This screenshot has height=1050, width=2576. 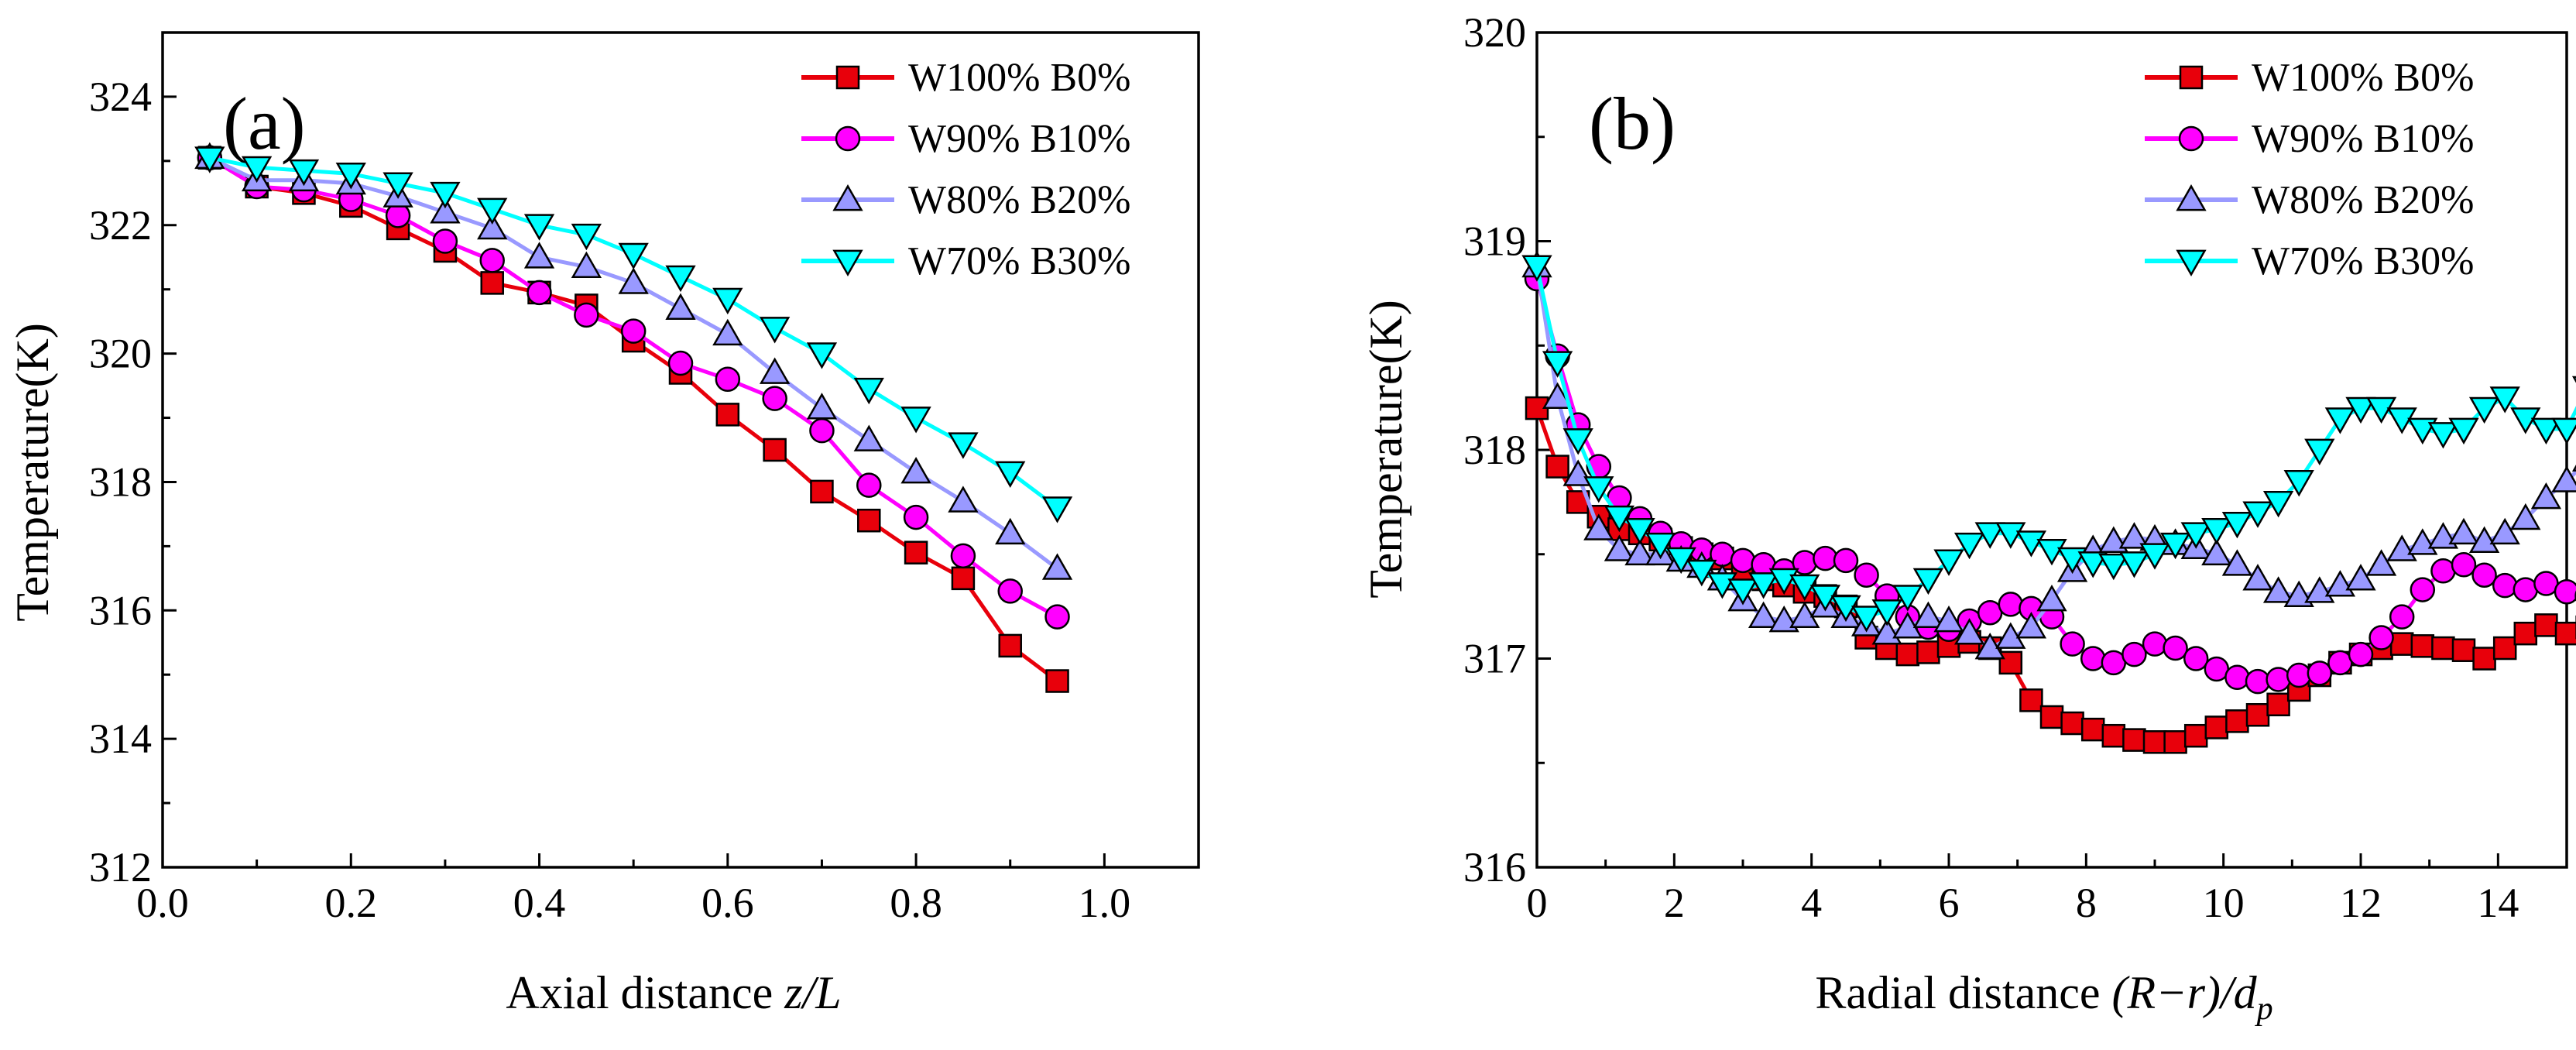 I want to click on panel-a-series-2-line, so click(x=633, y=387).